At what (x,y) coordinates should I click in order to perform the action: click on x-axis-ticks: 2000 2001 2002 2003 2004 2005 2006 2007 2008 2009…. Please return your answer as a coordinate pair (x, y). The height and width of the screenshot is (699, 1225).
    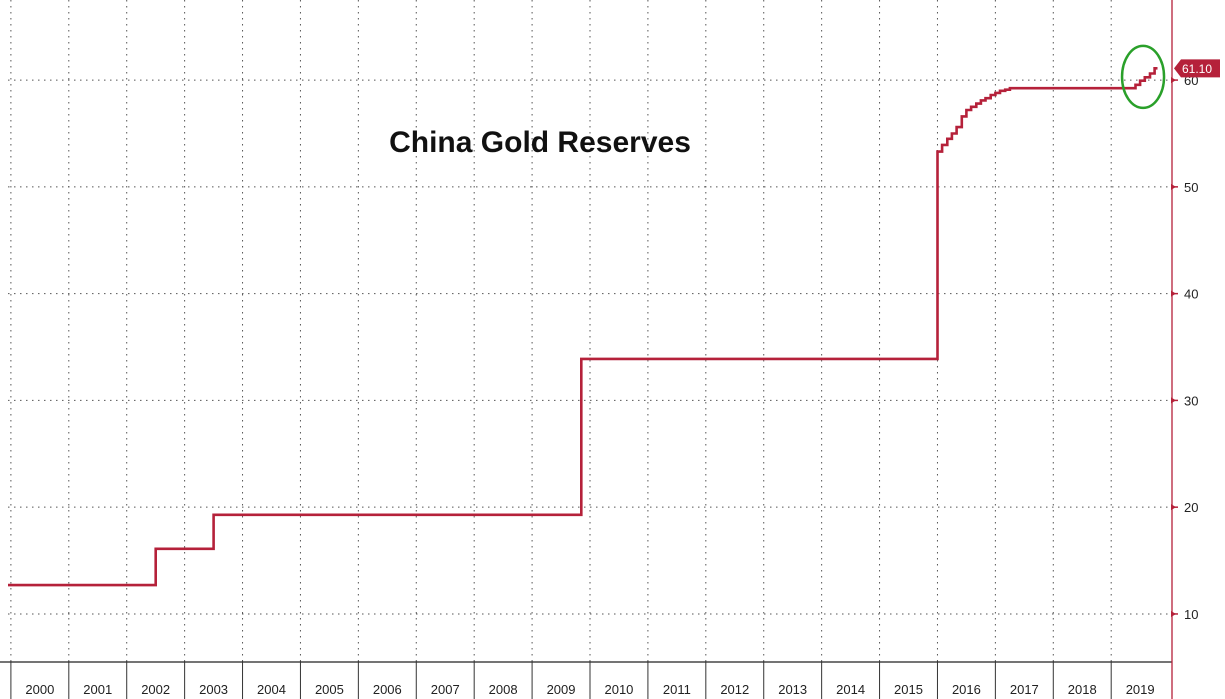
    Looking at the image, I should click on (582, 680).